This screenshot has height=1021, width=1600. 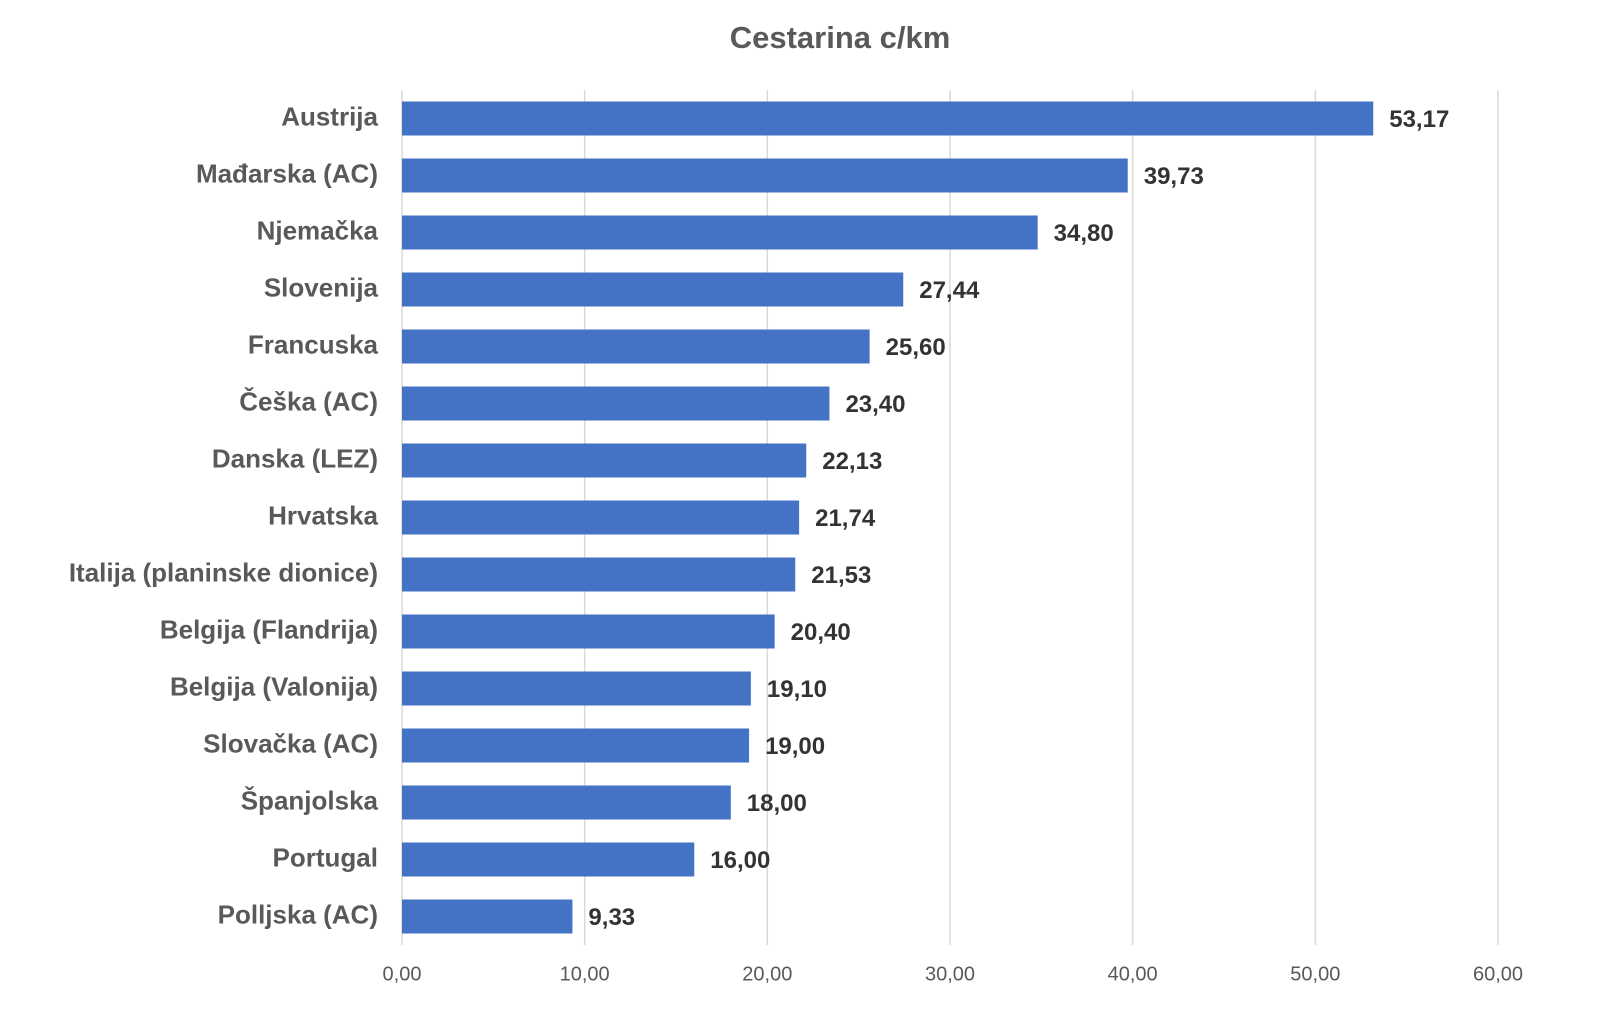 I want to click on x-tick-label: 60,00, so click(x=1498, y=974).